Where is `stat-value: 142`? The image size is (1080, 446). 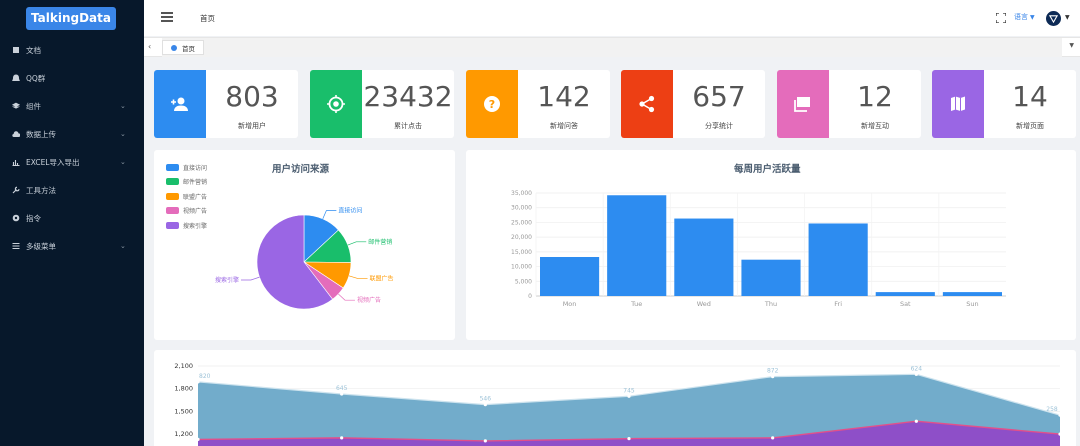 stat-value: 142 is located at coordinates (564, 96).